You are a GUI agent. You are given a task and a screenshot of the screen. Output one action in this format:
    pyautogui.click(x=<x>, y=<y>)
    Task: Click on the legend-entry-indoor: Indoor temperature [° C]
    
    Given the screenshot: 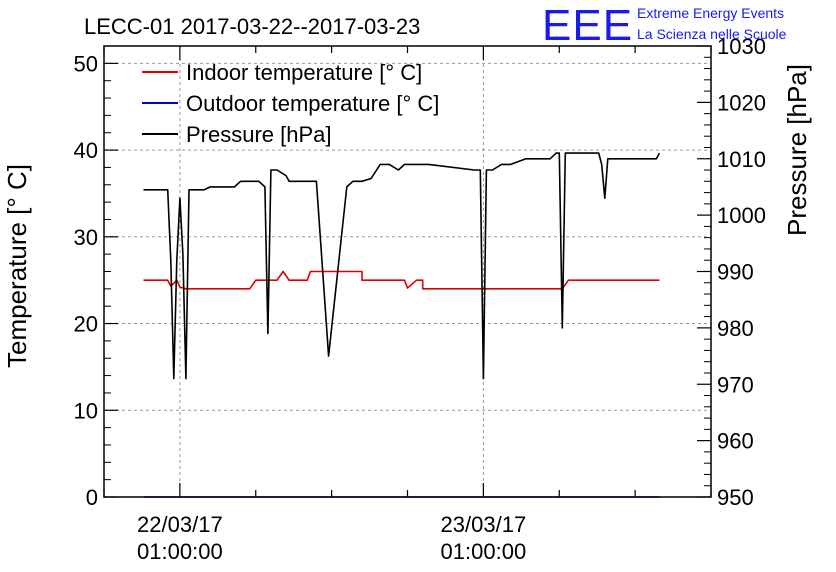 What is the action you would take?
    pyautogui.click(x=304, y=72)
    